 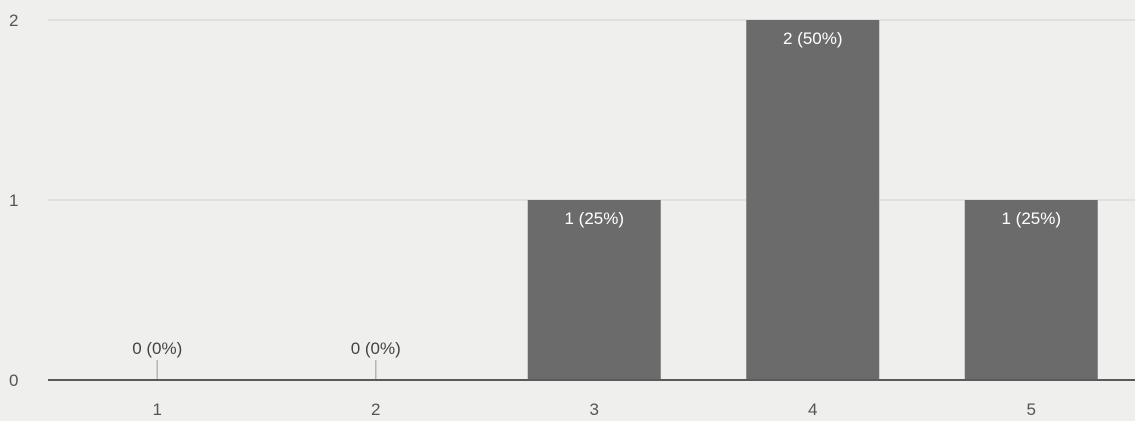 I want to click on y-tick-label-1: 1, so click(x=13, y=200).